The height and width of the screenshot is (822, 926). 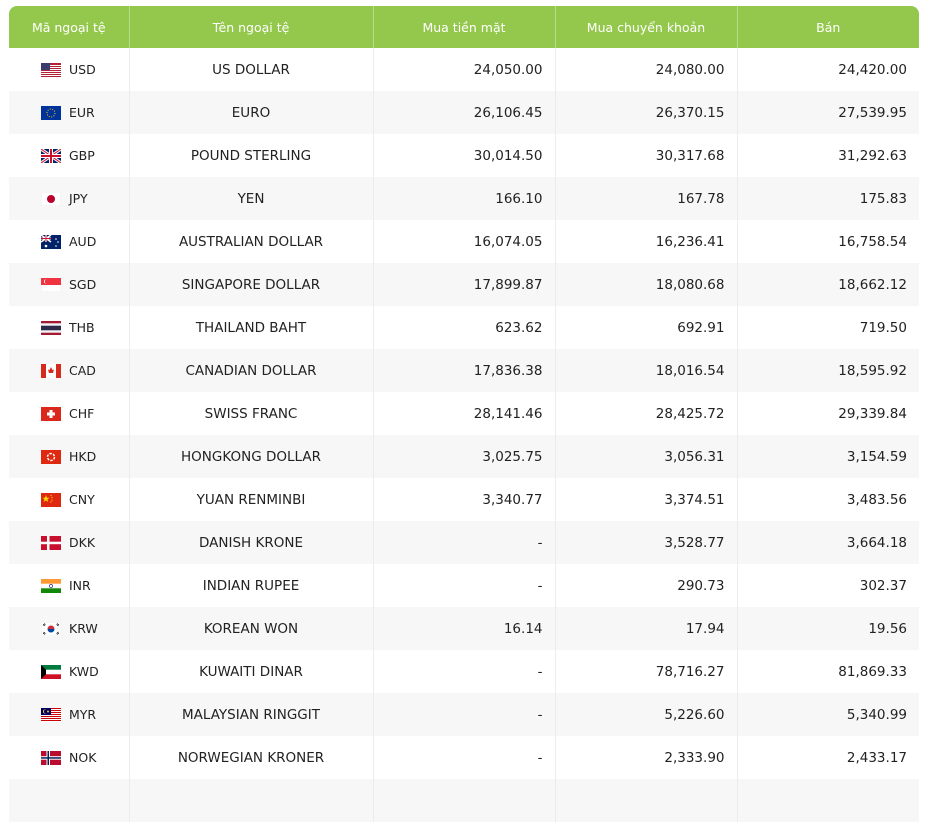 I want to click on currency-code: MYR, so click(x=83, y=714).